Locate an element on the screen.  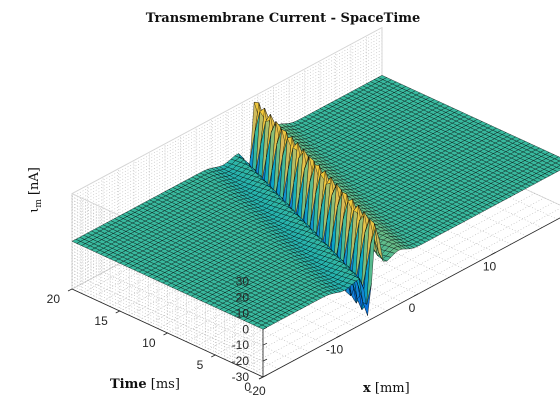
z-tick-label: -30 is located at coordinates (241, 377).